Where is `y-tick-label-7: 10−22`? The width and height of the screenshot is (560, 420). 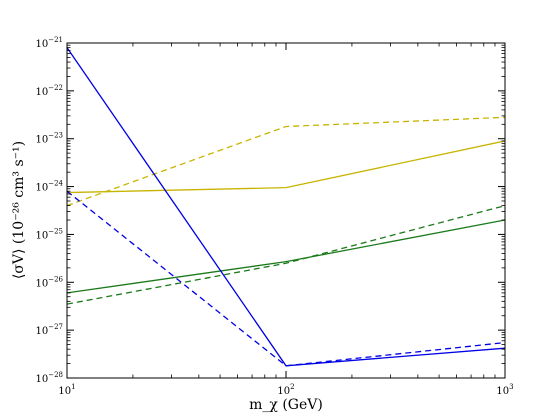 y-tick-label-7: 10−22 is located at coordinates (49, 91).